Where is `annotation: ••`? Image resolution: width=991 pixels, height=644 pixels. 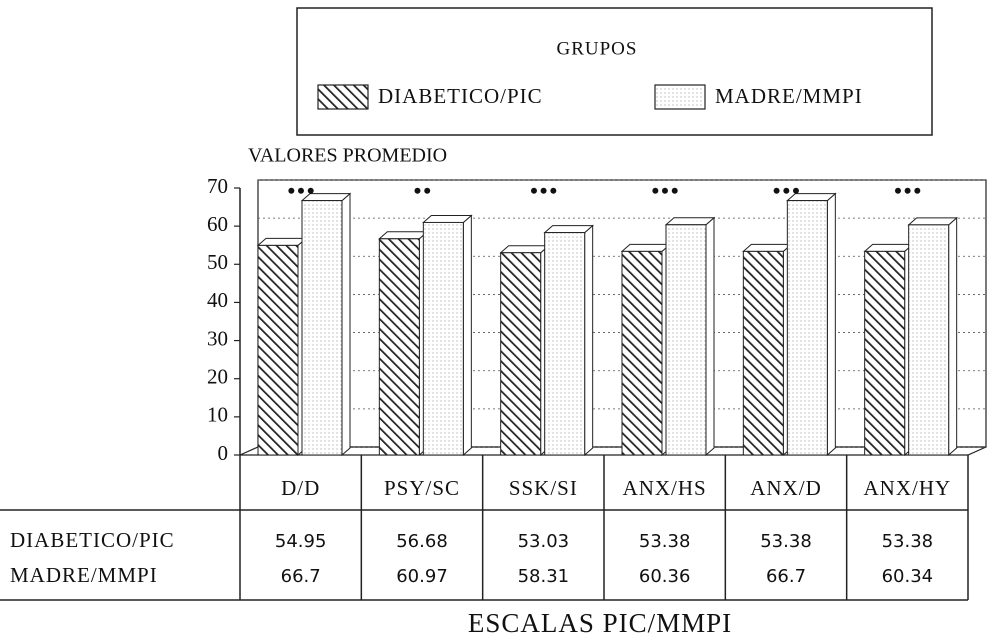
annotation: •• is located at coordinates (423, 190).